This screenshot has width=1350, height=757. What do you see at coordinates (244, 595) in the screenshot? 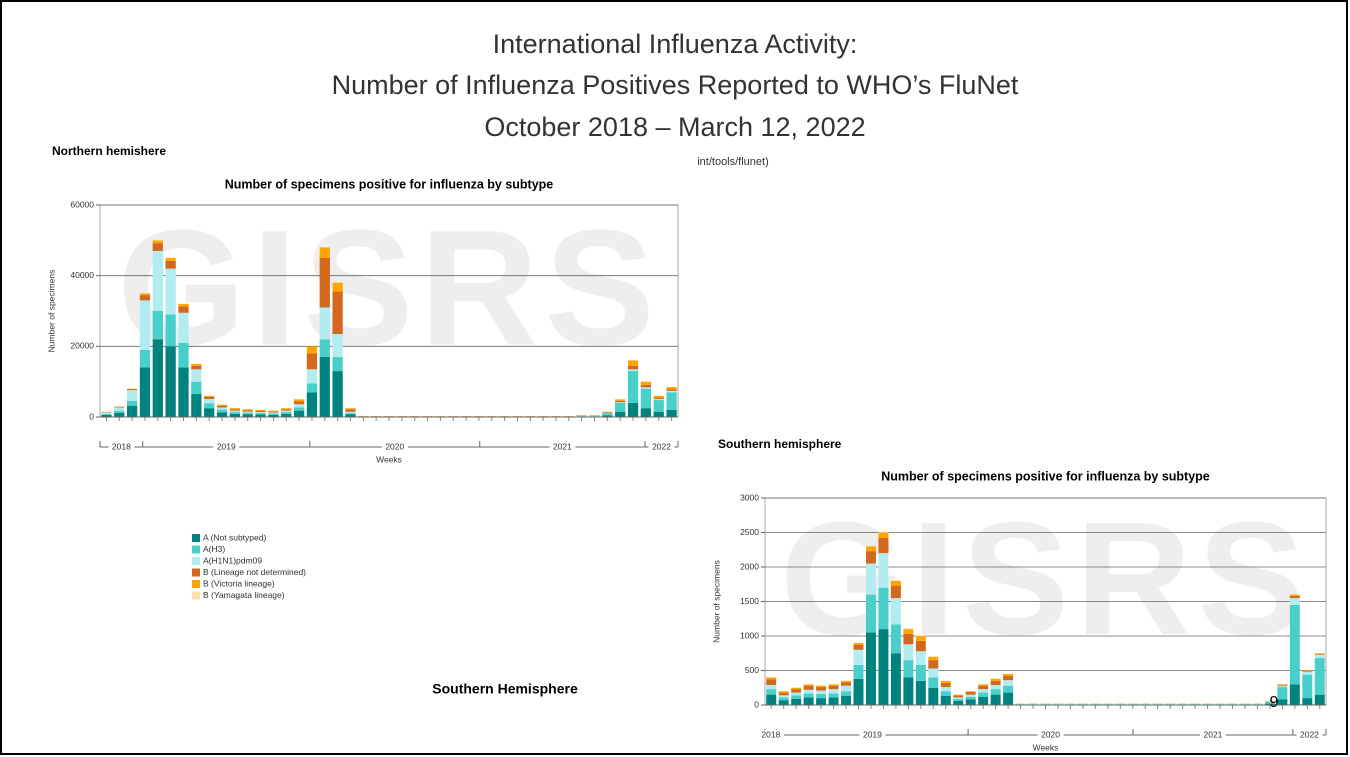
I see `legend-label: B (Yamagata lineage)` at bounding box center [244, 595].